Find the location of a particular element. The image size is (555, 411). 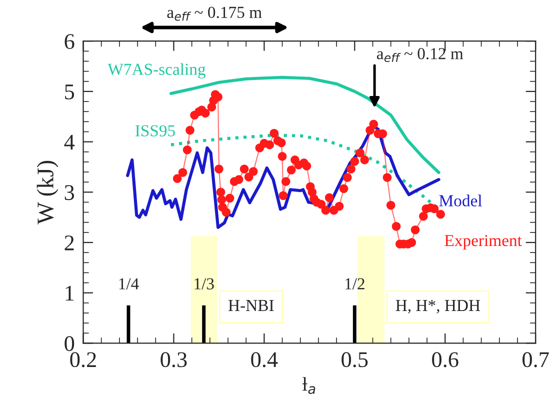

series-label: W7AS-scaling is located at coordinates (157, 70).